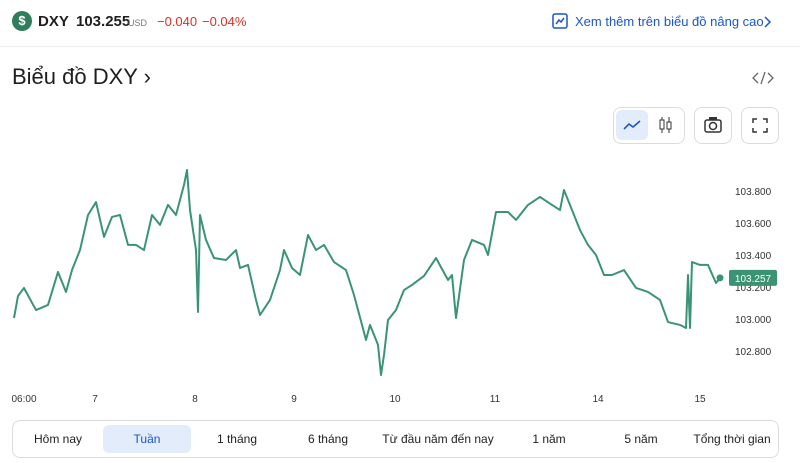 The image size is (800, 463). What do you see at coordinates (438, 439) in the screenshot?
I see `range-tab: Từ đầu năm đến nay` at bounding box center [438, 439].